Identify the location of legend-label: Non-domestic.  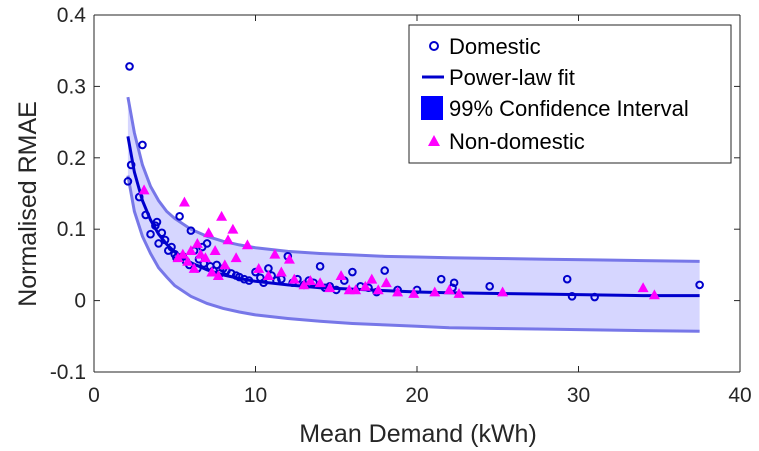
(517, 141).